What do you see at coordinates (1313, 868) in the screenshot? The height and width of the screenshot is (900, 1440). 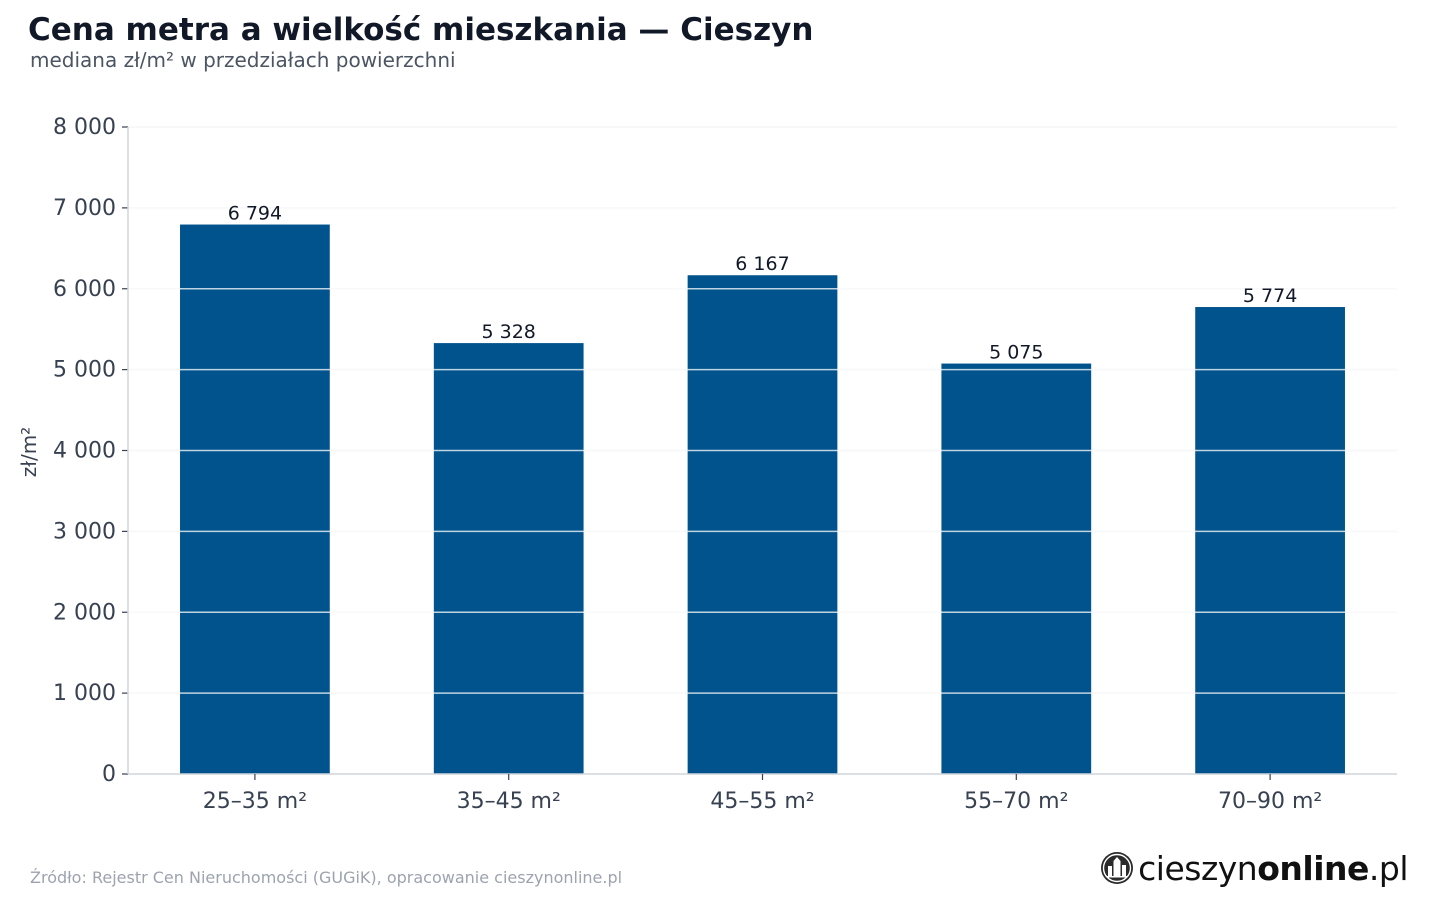 I see `logo-text-bold: online` at bounding box center [1313, 868].